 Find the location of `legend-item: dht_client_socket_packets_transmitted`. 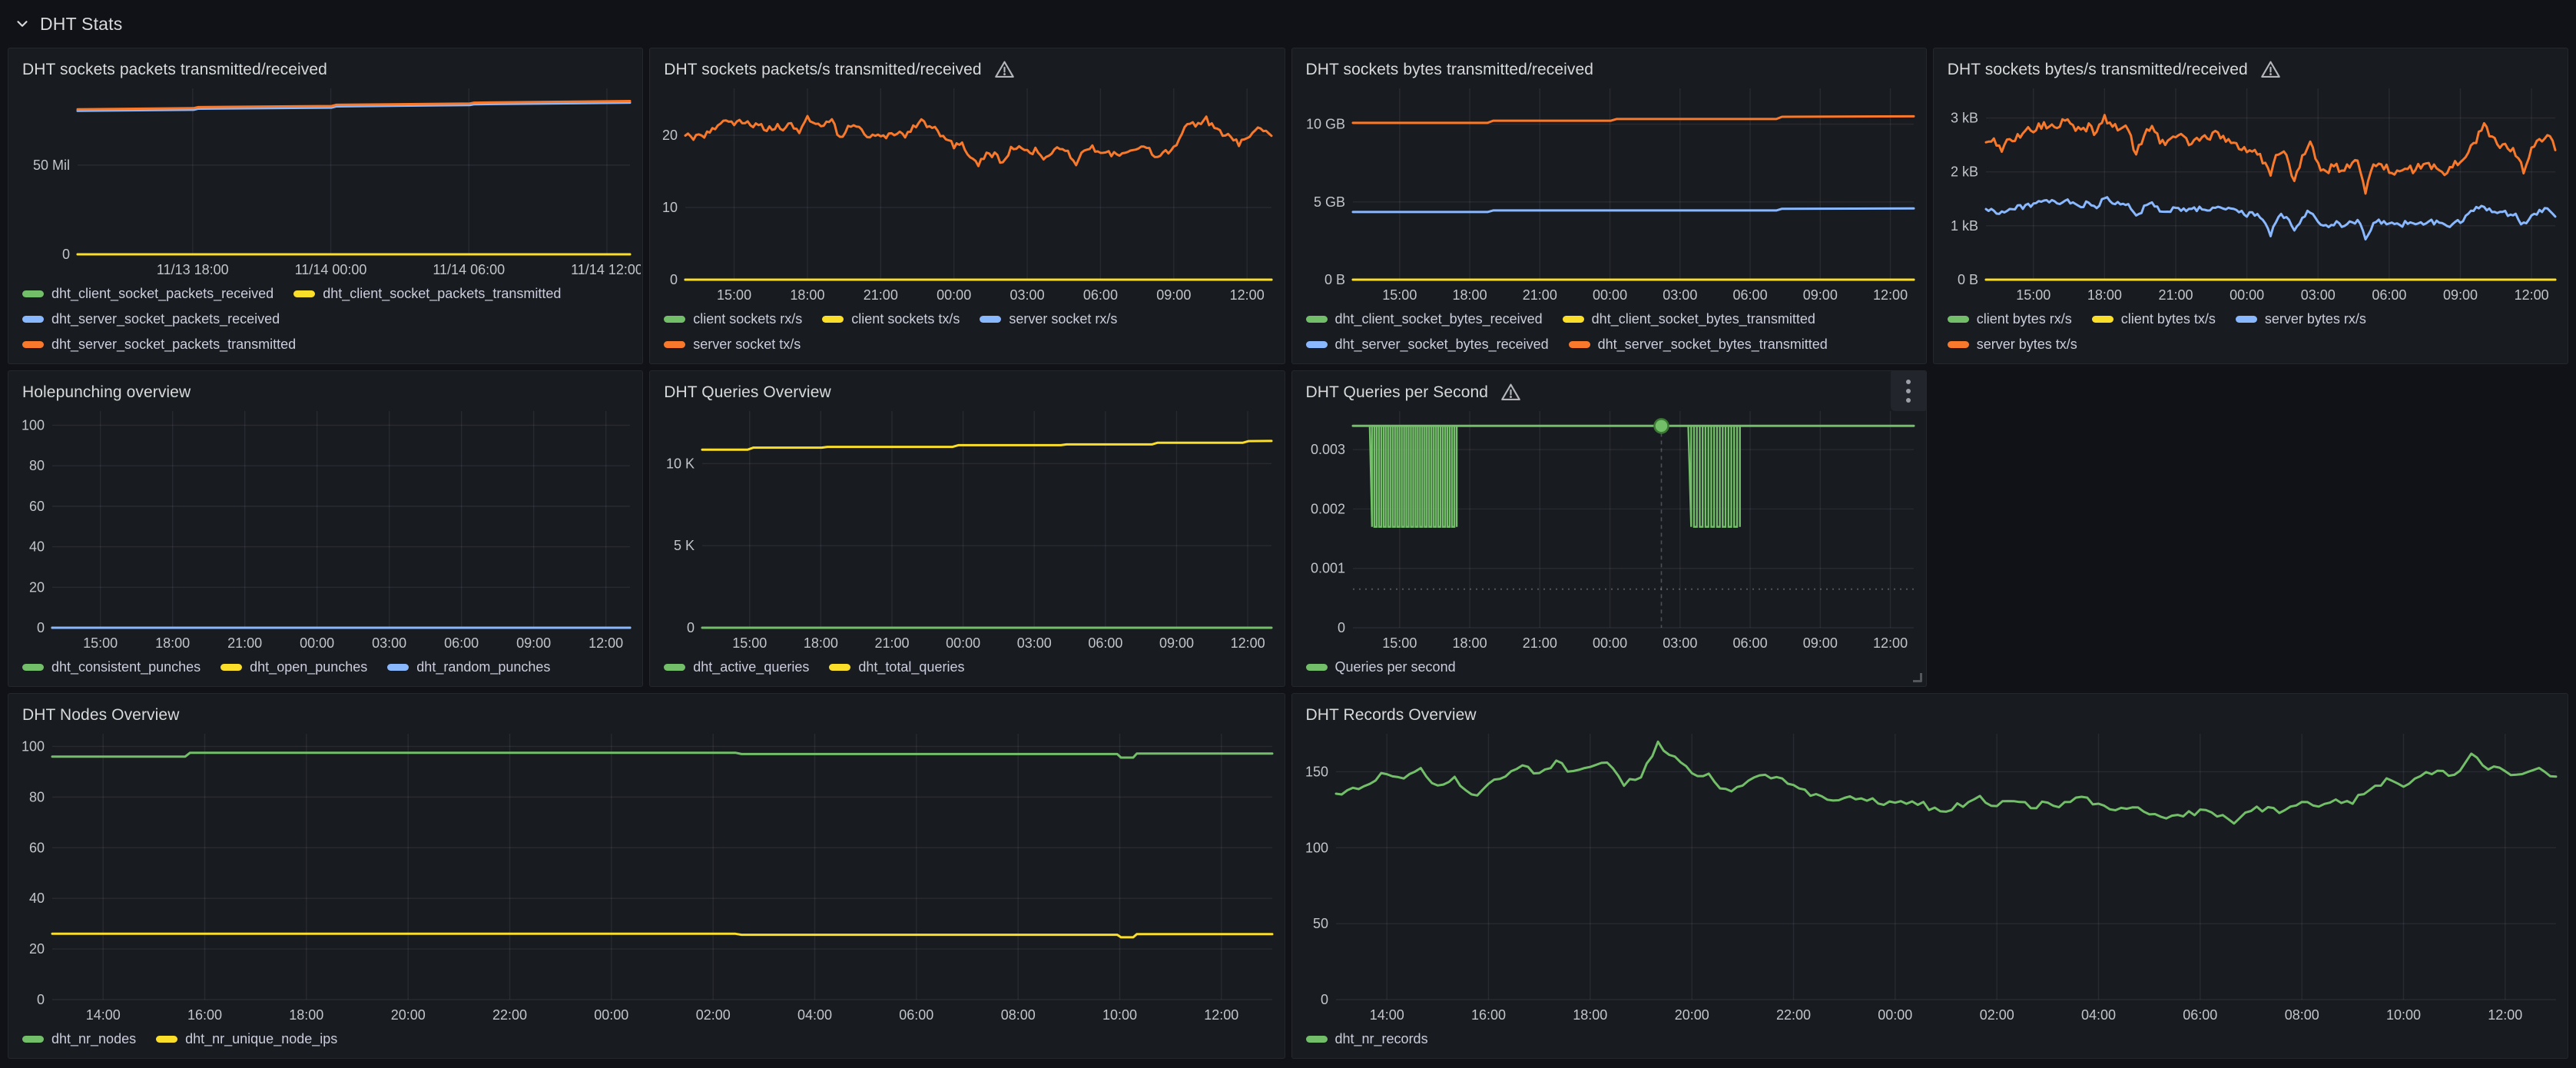

legend-item: dht_client_socket_packets_transmitted is located at coordinates (427, 294).